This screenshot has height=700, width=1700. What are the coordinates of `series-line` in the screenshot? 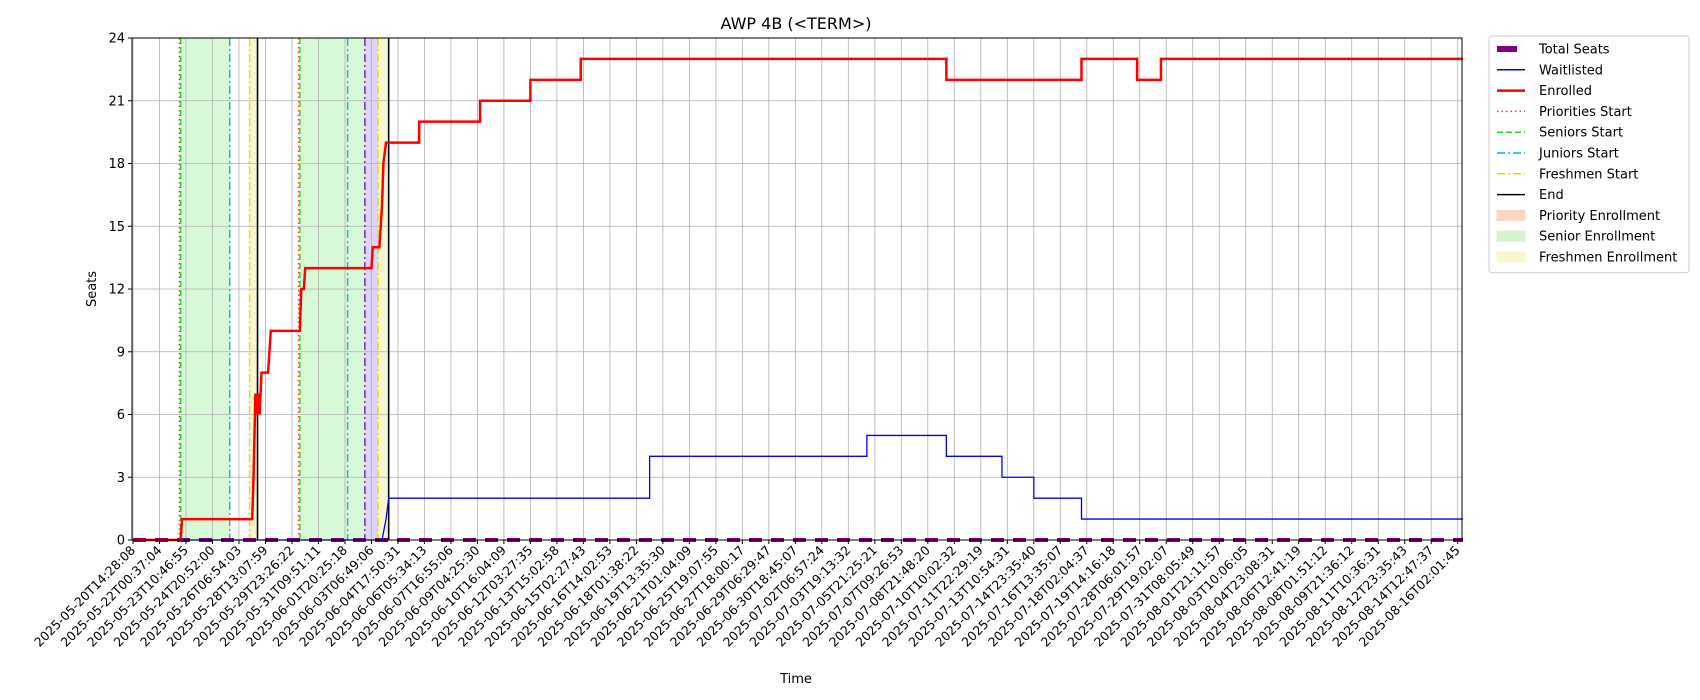 It's located at (798, 487).